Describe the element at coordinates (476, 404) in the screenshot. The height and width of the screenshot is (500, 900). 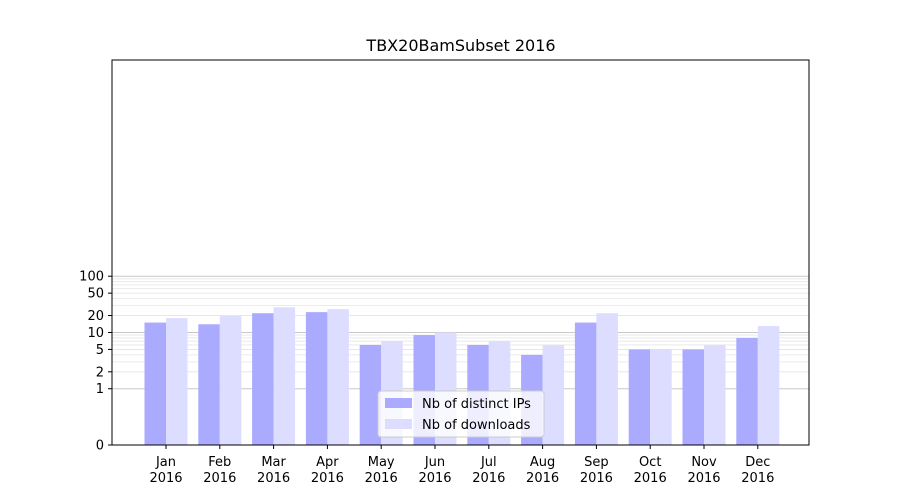
I see `legend-label: Nb of distinct IPs` at that location.